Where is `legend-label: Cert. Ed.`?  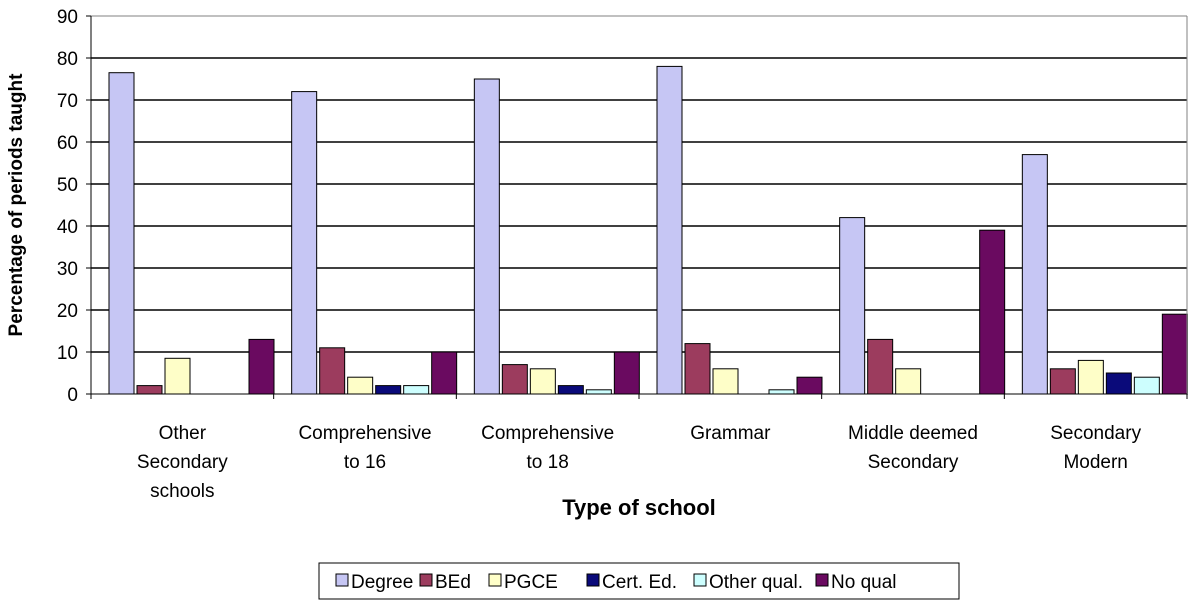
legend-label: Cert. Ed. is located at coordinates (639, 582).